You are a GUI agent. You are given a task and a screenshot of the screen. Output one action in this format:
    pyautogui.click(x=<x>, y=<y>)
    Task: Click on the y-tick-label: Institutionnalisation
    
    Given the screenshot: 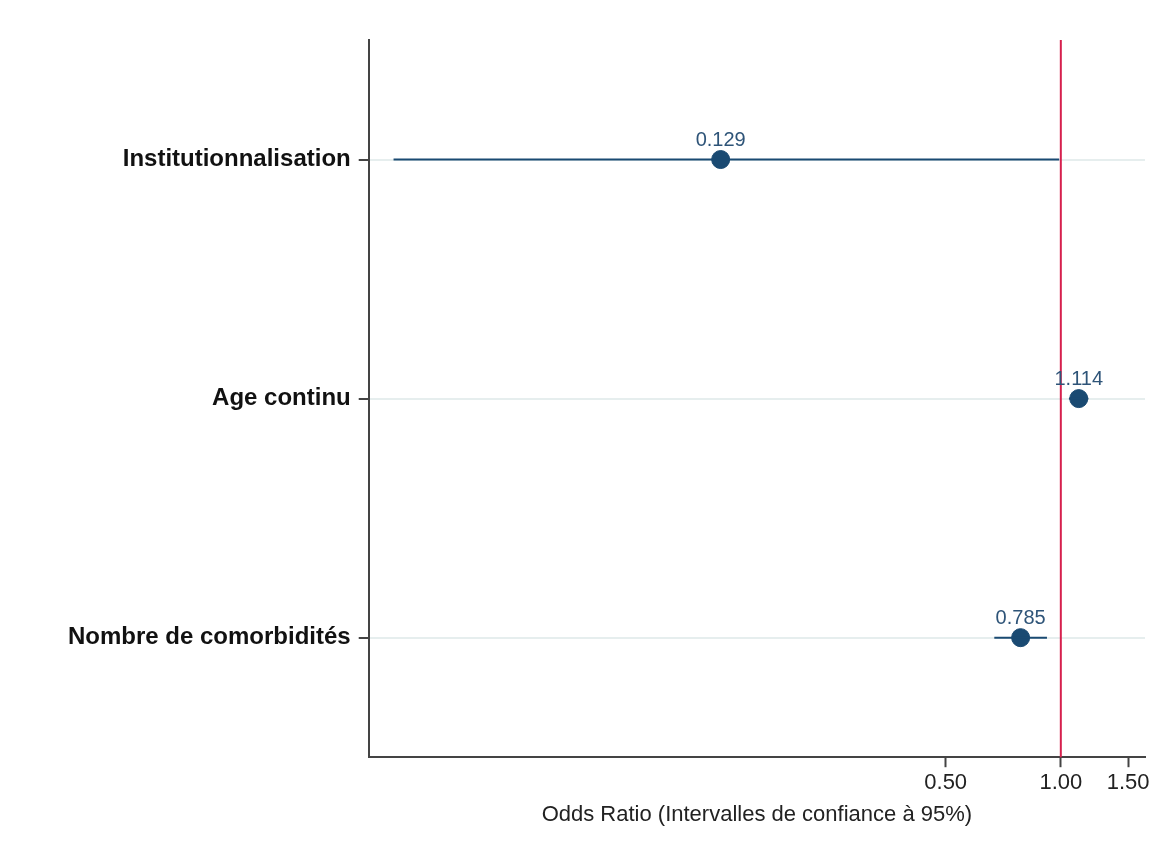 What is the action you would take?
    pyautogui.click(x=236, y=158)
    